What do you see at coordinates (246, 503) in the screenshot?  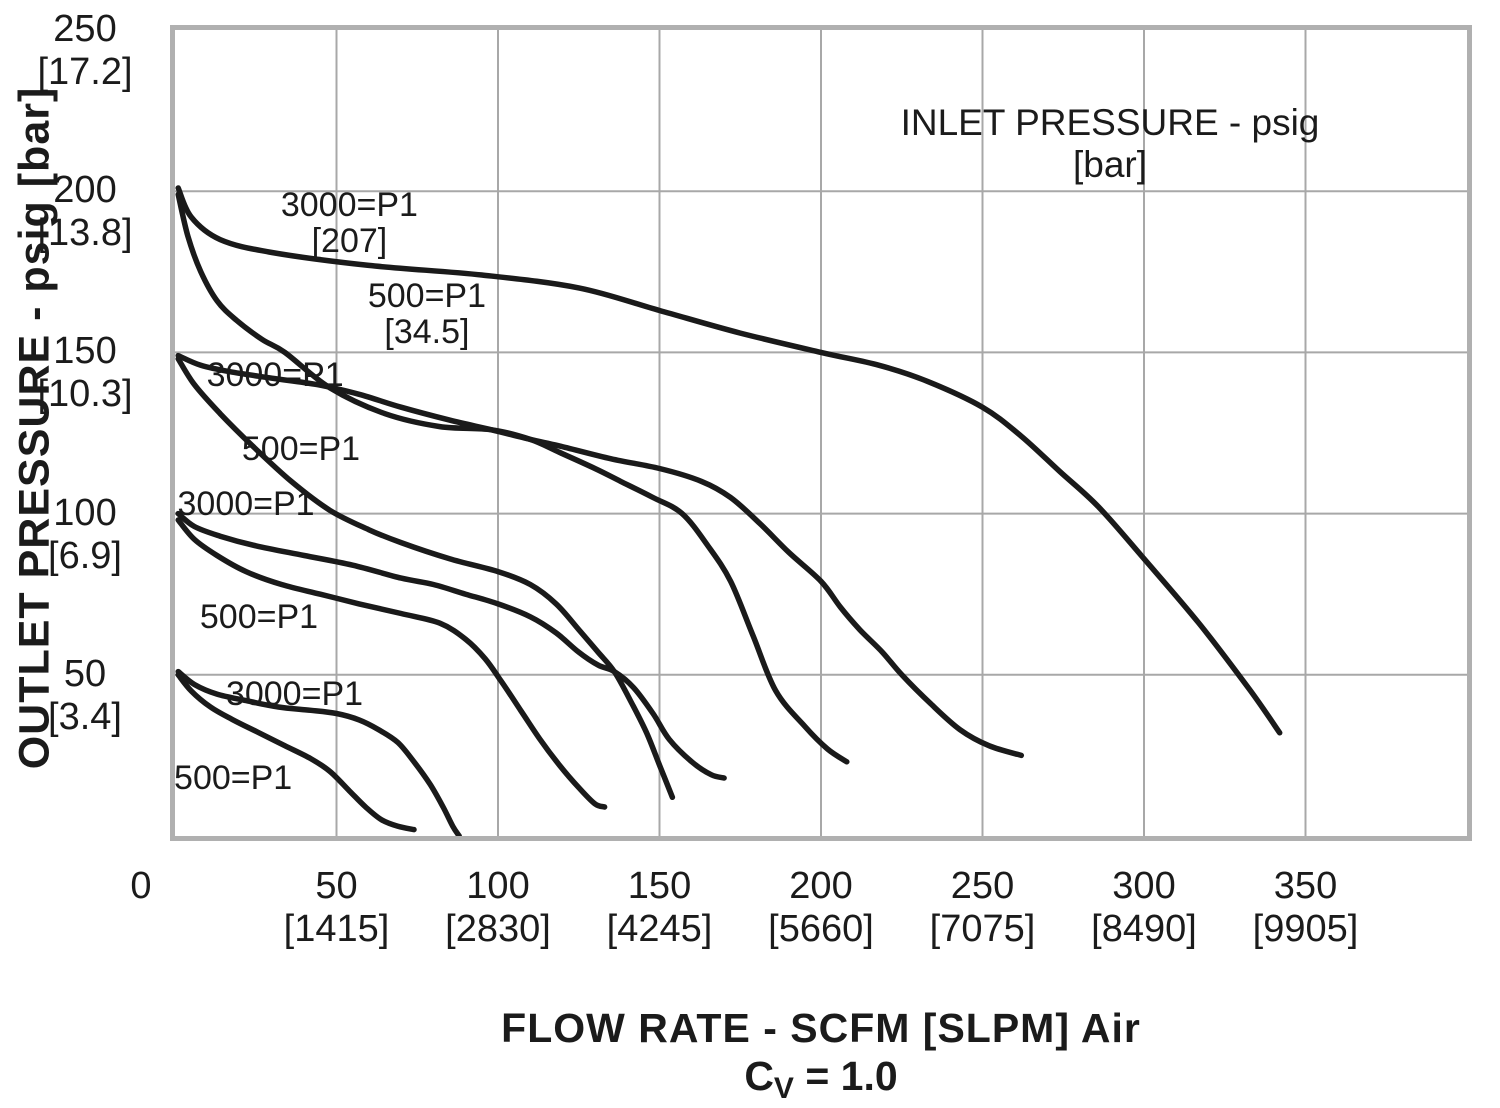 I see `curve-label-outlet-set-100psig-inlet-3000psig: 3000=P1` at bounding box center [246, 503].